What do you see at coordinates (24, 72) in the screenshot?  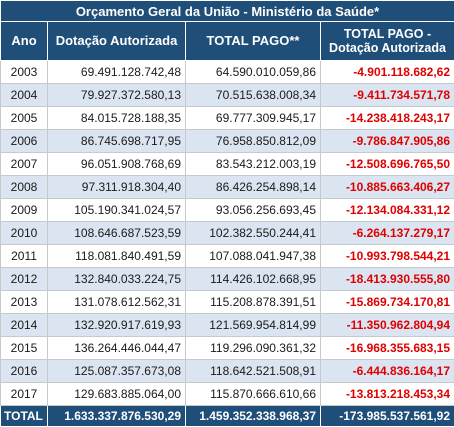 I see `cell-ano: 2003` at bounding box center [24, 72].